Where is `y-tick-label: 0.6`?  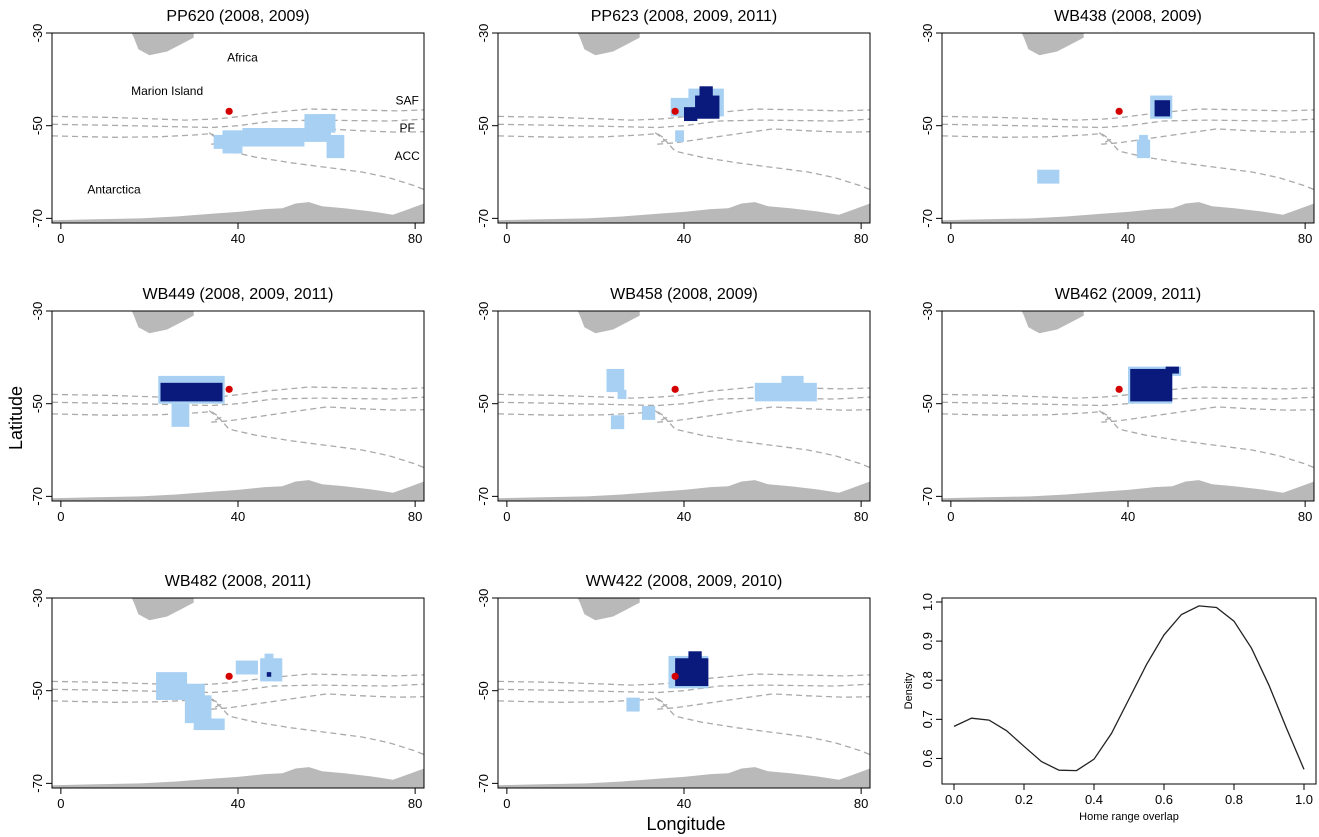 y-tick-label: 0.6 is located at coordinates (927, 758).